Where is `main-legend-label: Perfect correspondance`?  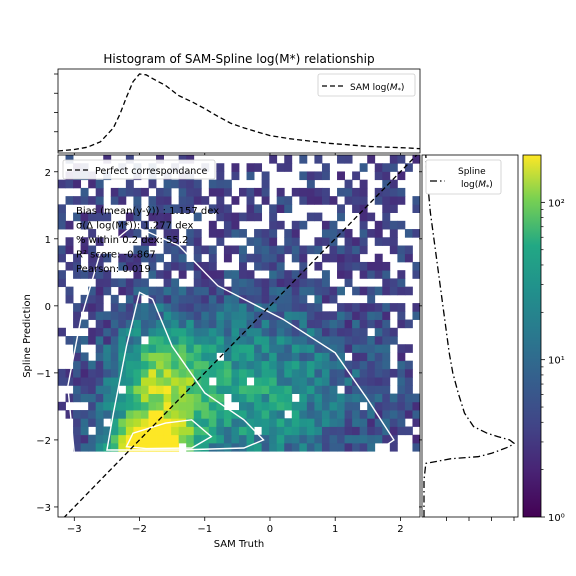
main-legend-label: Perfect correspondance is located at coordinates (151, 171).